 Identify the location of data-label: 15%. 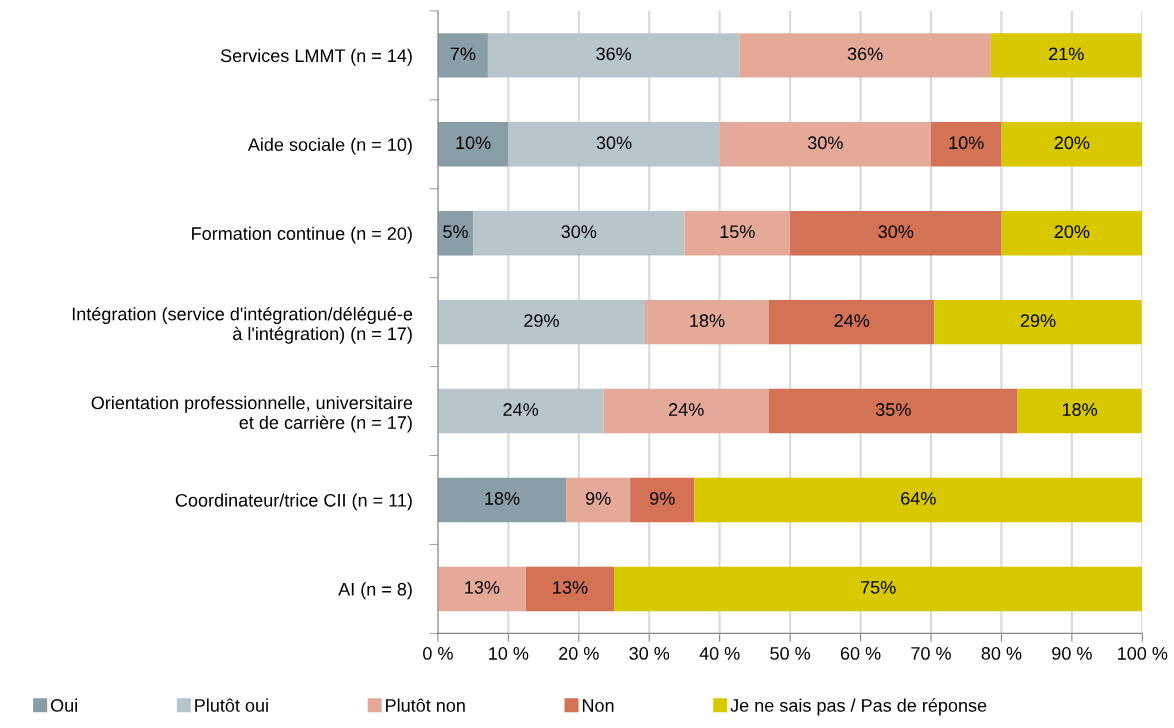
(737, 232).